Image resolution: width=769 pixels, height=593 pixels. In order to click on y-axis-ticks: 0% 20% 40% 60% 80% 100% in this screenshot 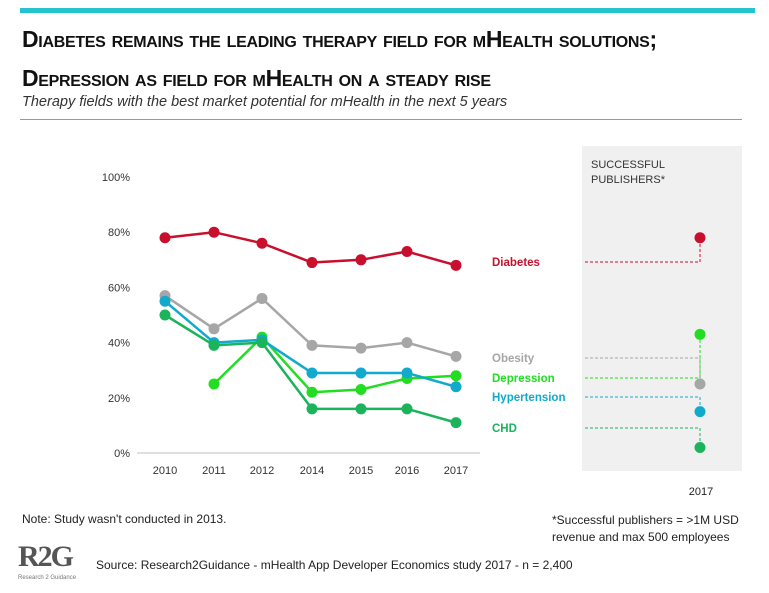, I will do `click(116, 316)`.